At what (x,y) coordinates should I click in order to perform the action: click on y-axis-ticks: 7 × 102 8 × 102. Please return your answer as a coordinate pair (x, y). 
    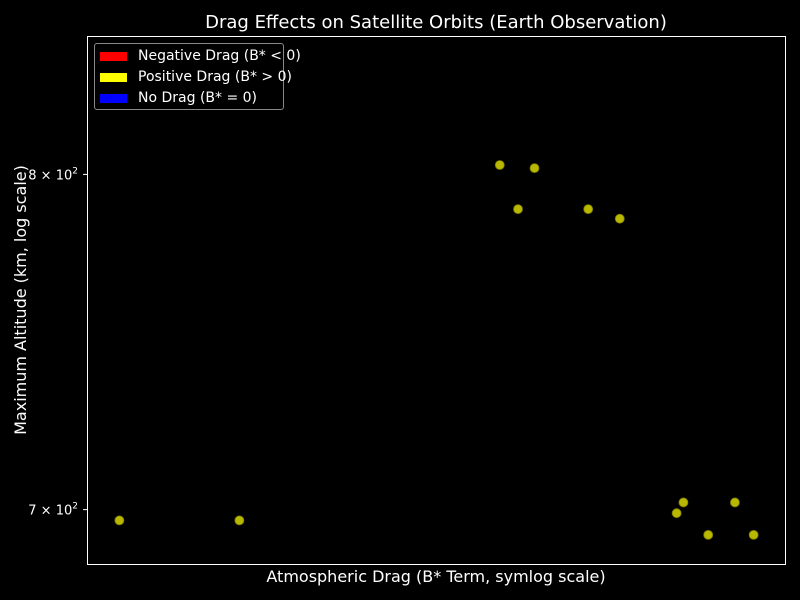
    Looking at the image, I should click on (58, 342).